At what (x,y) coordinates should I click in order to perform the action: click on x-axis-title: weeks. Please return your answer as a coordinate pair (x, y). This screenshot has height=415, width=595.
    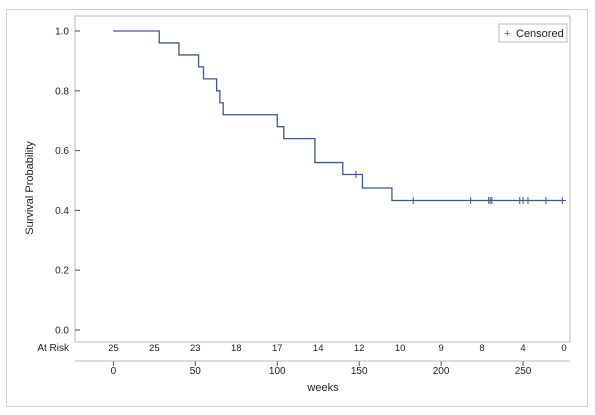
    Looking at the image, I should click on (322, 388).